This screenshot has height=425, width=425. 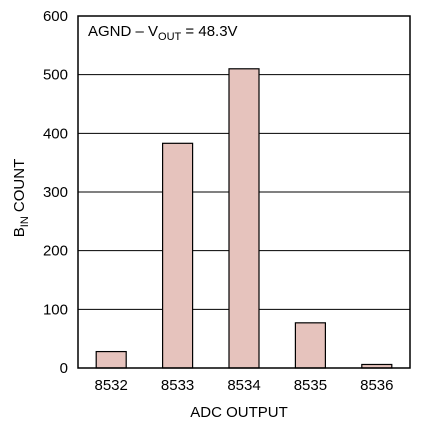 What do you see at coordinates (55, 192) in the screenshot?
I see `y-tick-label: 300` at bounding box center [55, 192].